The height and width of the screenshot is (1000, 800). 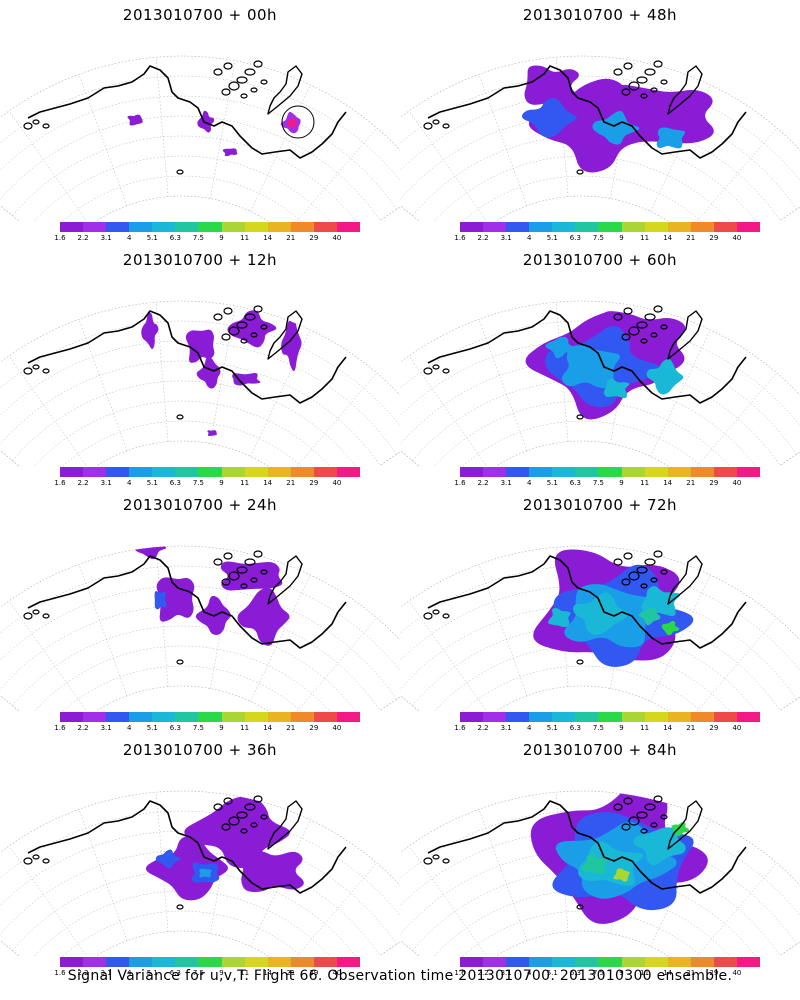 What do you see at coordinates (200, 628) in the screenshot?
I see `map-24h` at bounding box center [200, 628].